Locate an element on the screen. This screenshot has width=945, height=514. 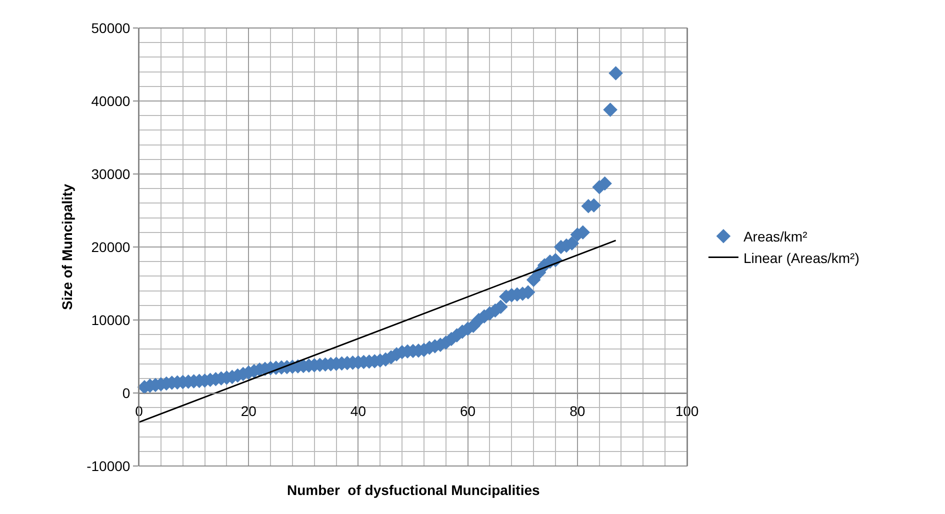
x-axis-title: Number of dysfuctional Muncipalities is located at coordinates (413, 490).